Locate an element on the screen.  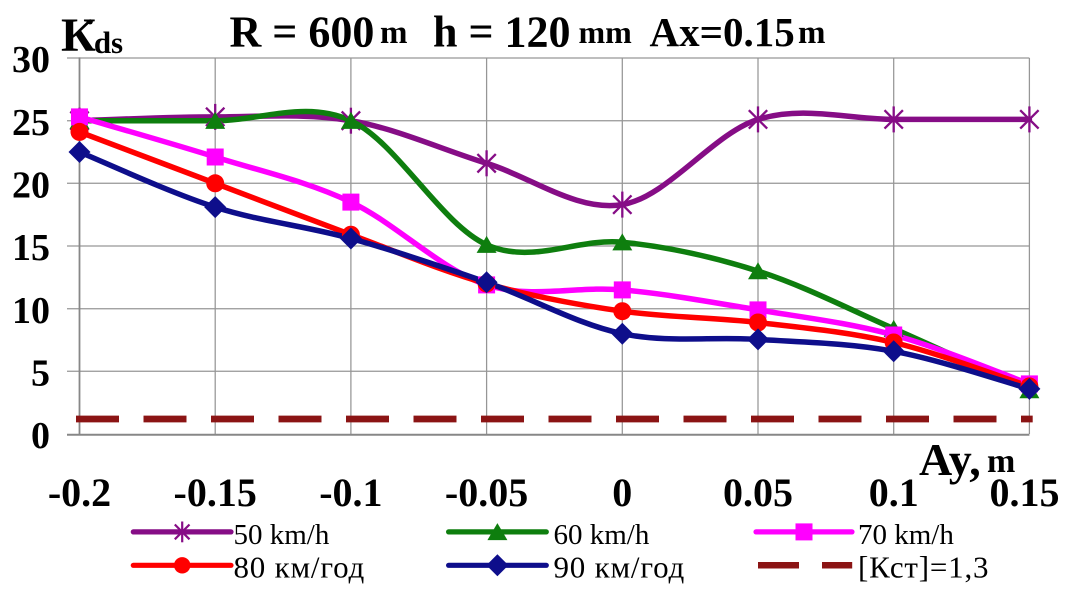
svg-text: 60 km/h is located at coordinates (602, 535).